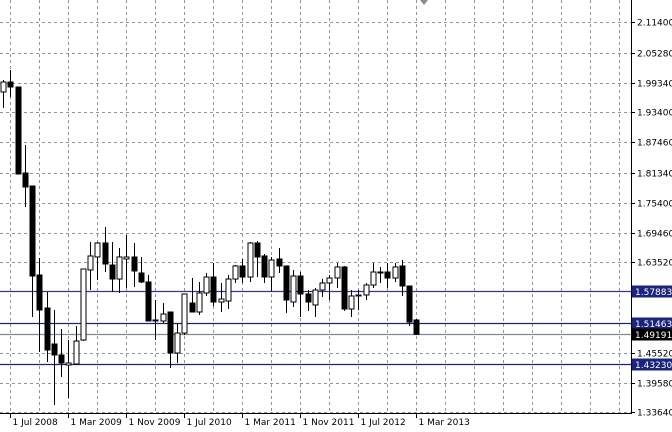  Describe the element at coordinates (654, 175) in the screenshot. I see `price-tick-label: 1.81340` at that location.